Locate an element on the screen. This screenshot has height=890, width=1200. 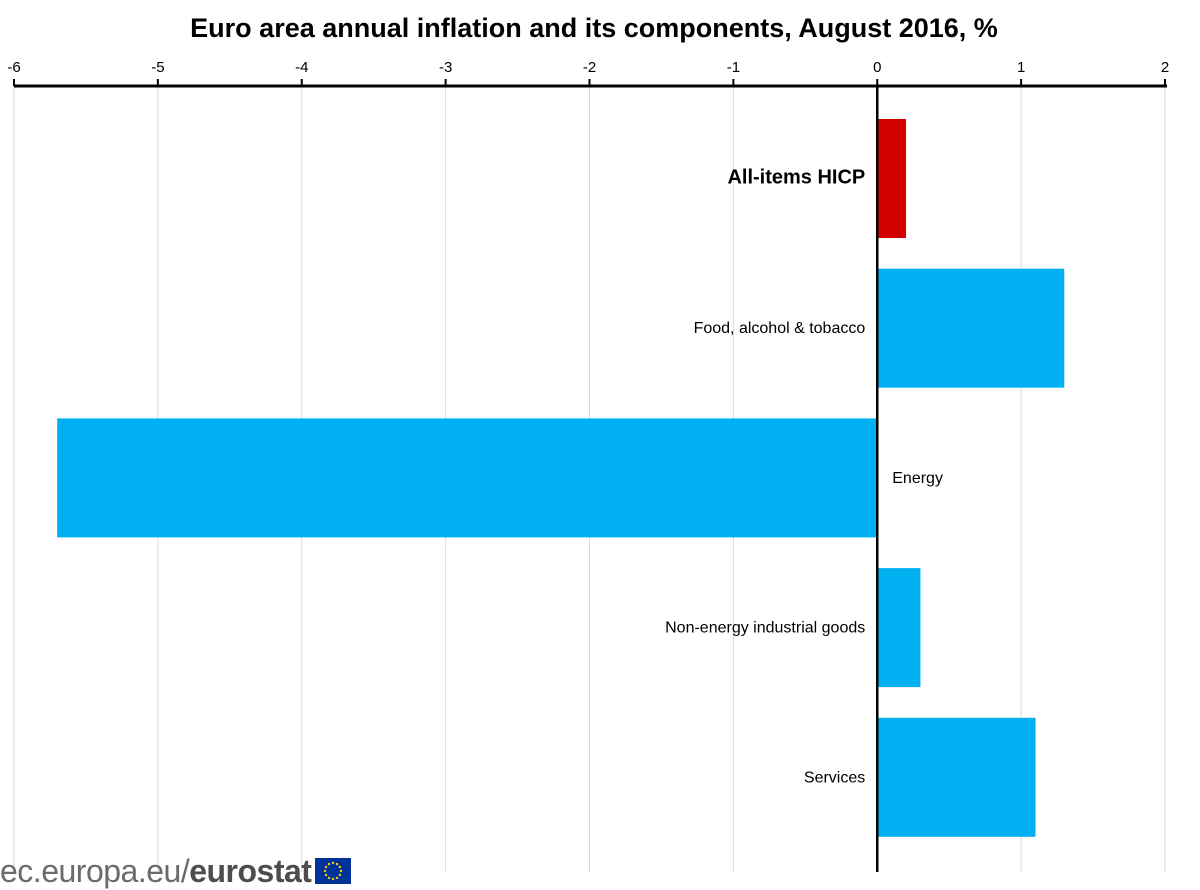
footer: ec.europa.eu/eurostat is located at coordinates (176, 870).